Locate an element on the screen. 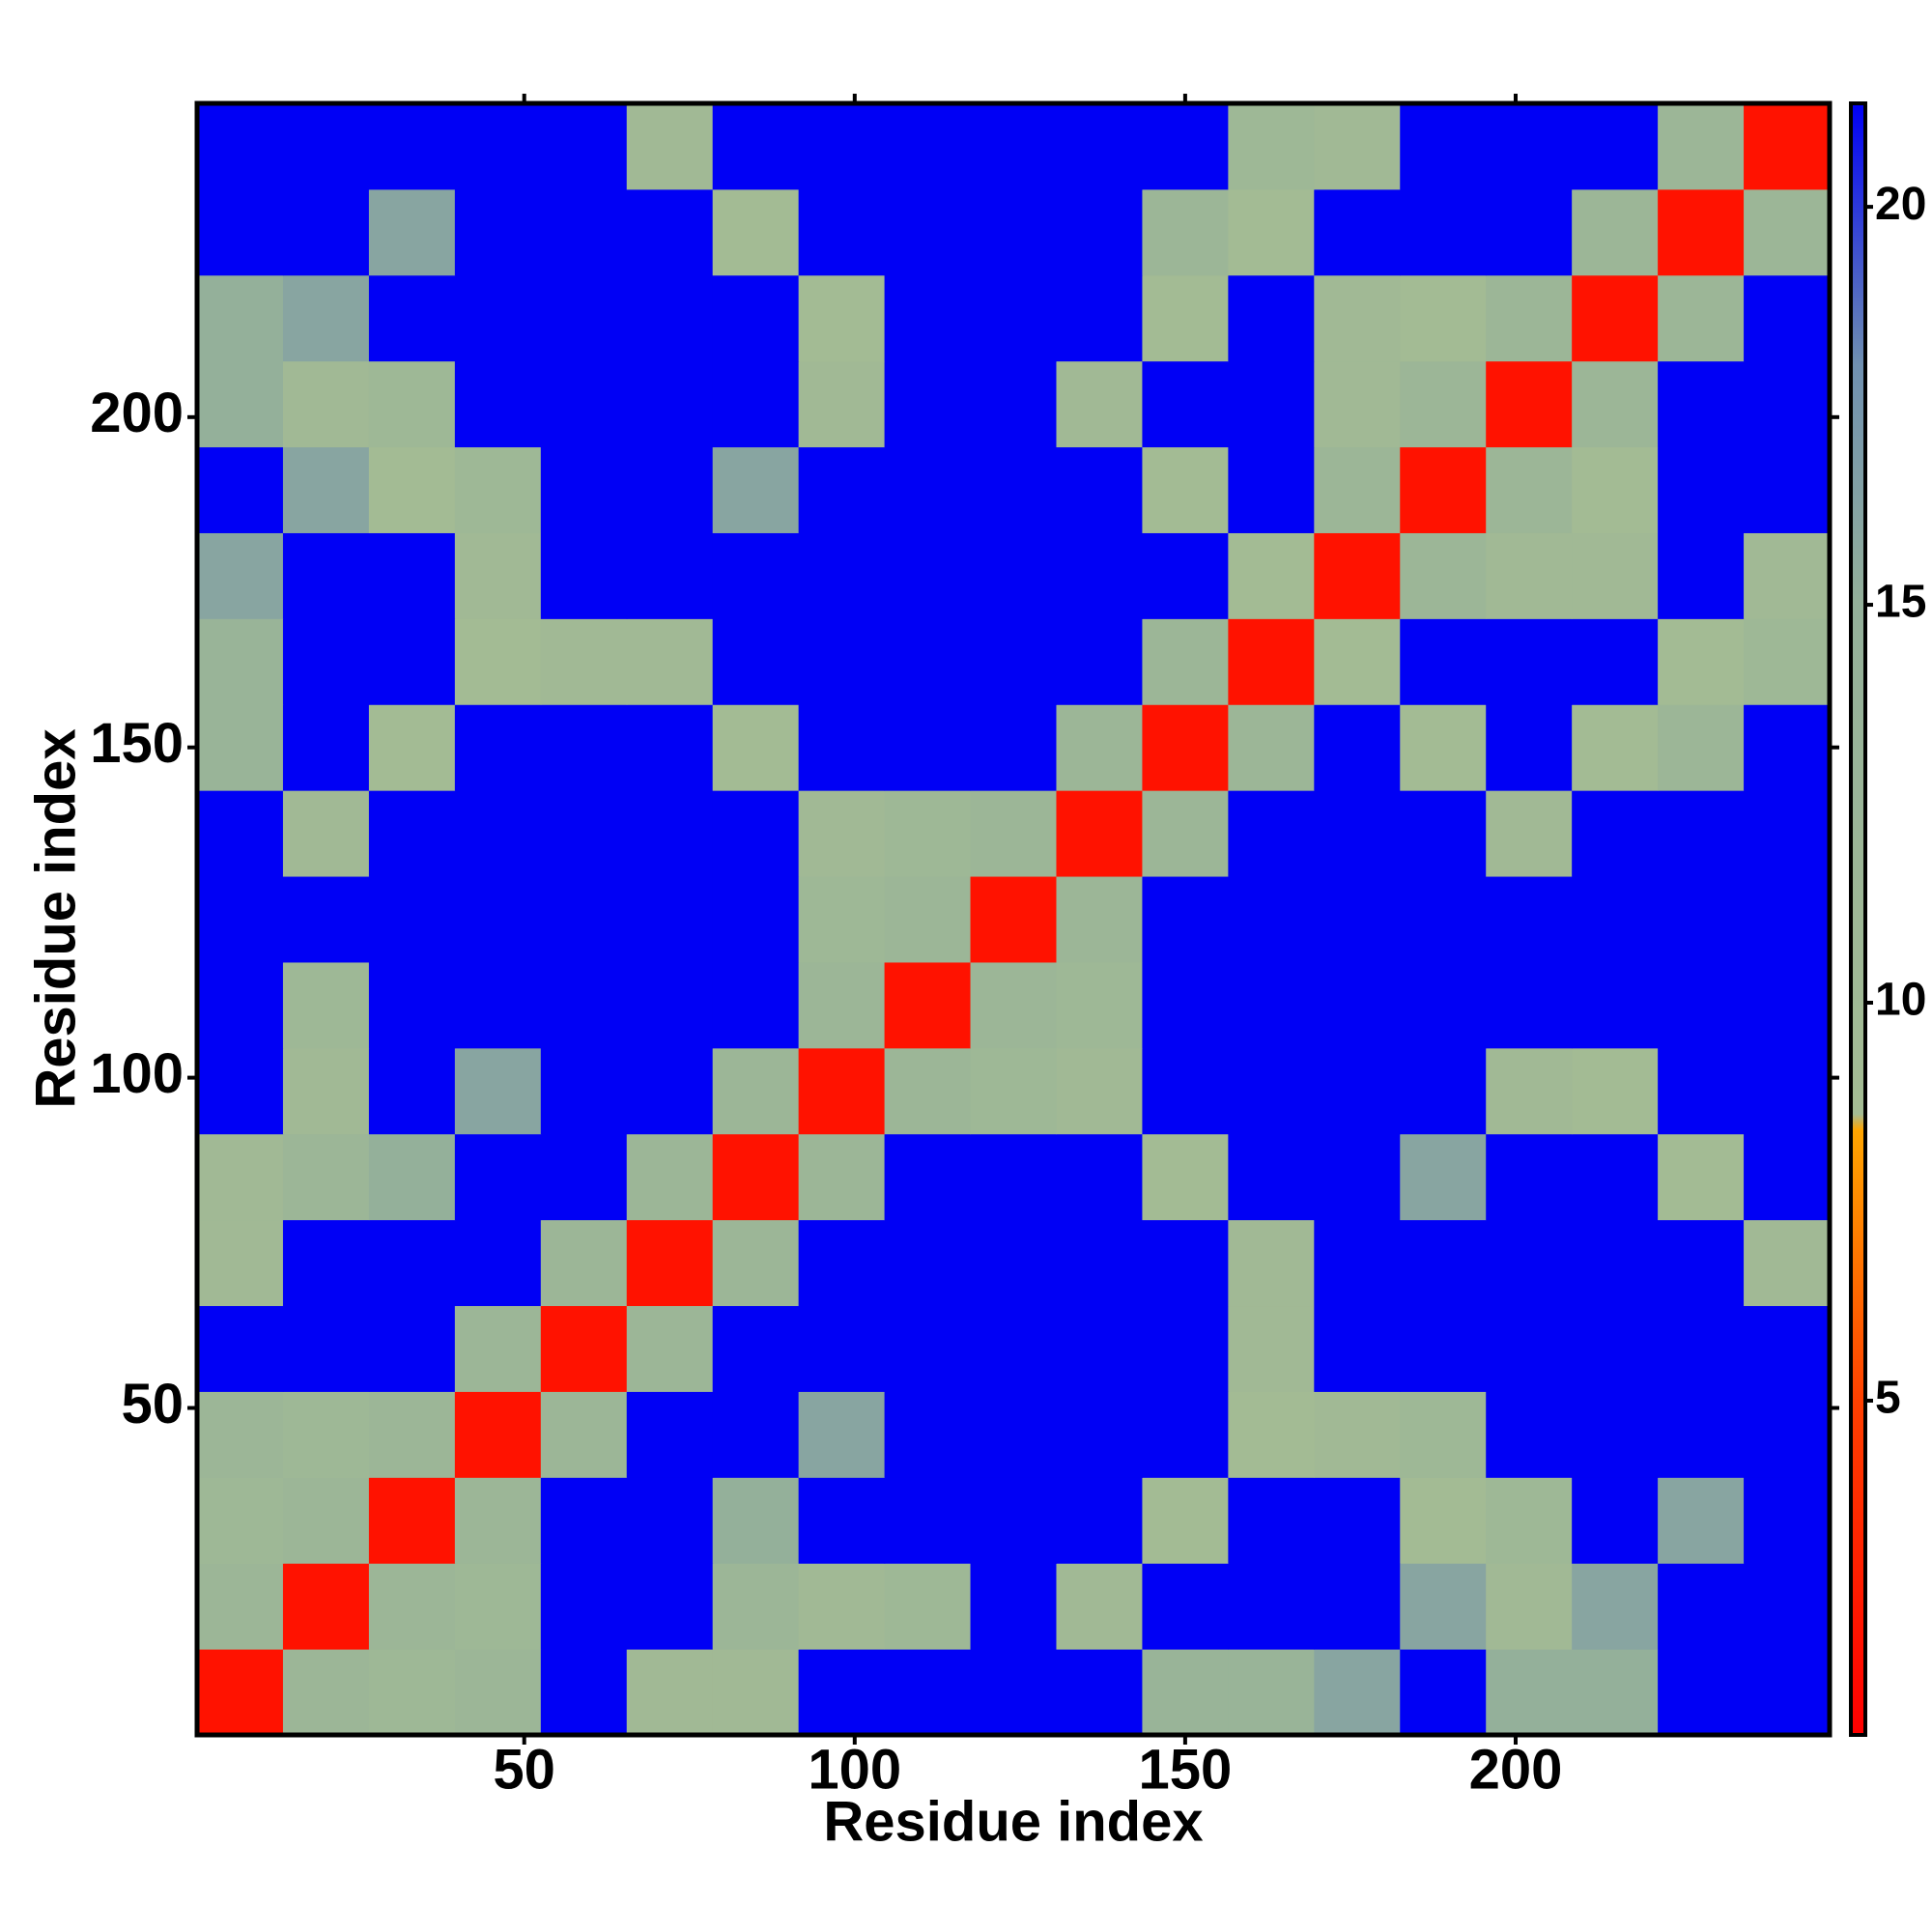 This screenshot has width=1932, height=1932. x-tick-label: 50 is located at coordinates (524, 1769).